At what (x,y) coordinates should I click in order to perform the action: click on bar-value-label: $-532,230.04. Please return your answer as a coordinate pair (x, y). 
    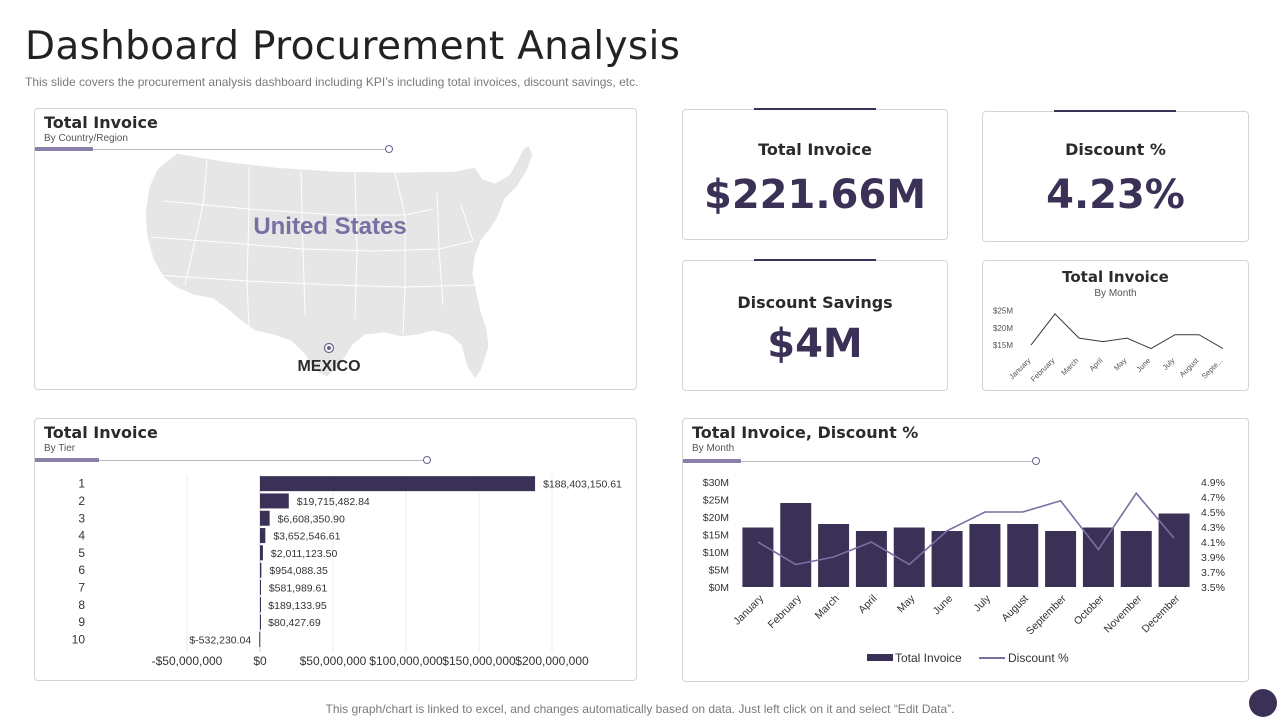
    Looking at the image, I should click on (220, 640).